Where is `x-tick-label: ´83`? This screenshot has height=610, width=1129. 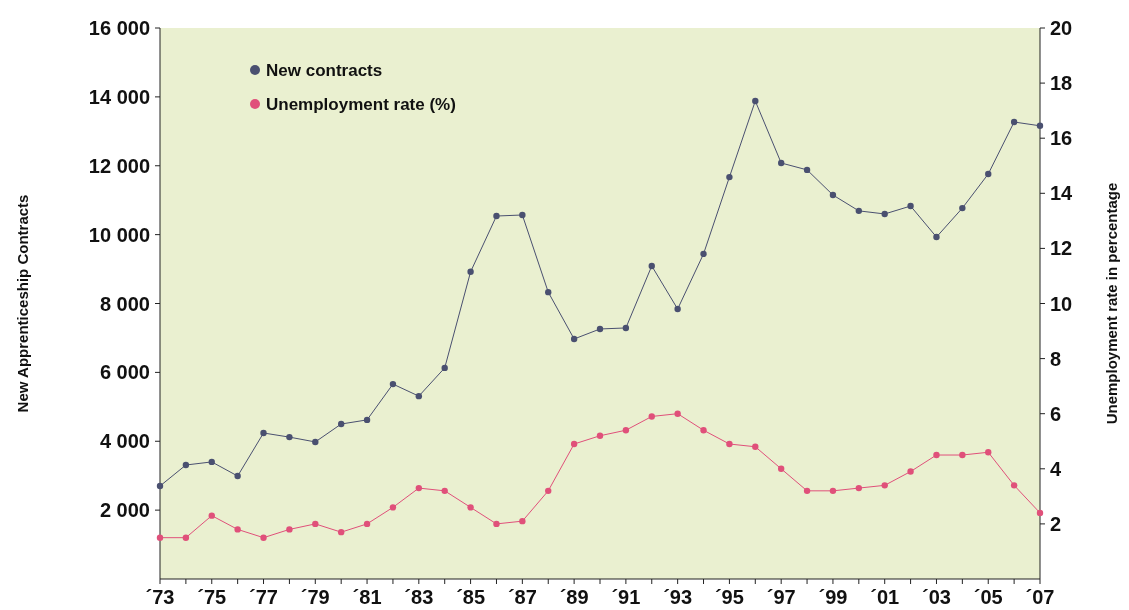 x-tick-label: ´83 is located at coordinates (419, 597).